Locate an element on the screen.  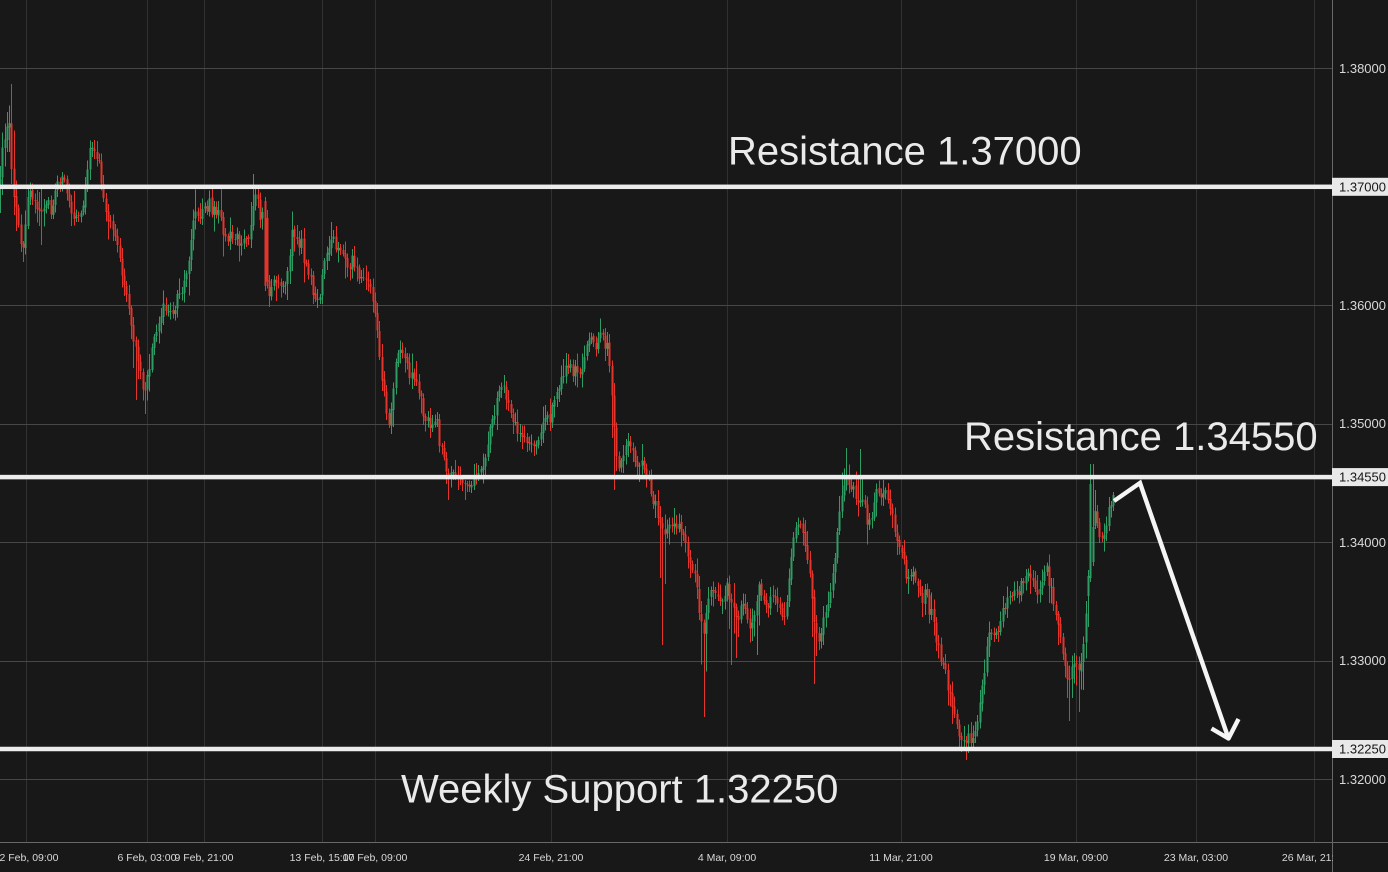
svg-text: 9 Feb, 21:00 is located at coordinates (204, 858).